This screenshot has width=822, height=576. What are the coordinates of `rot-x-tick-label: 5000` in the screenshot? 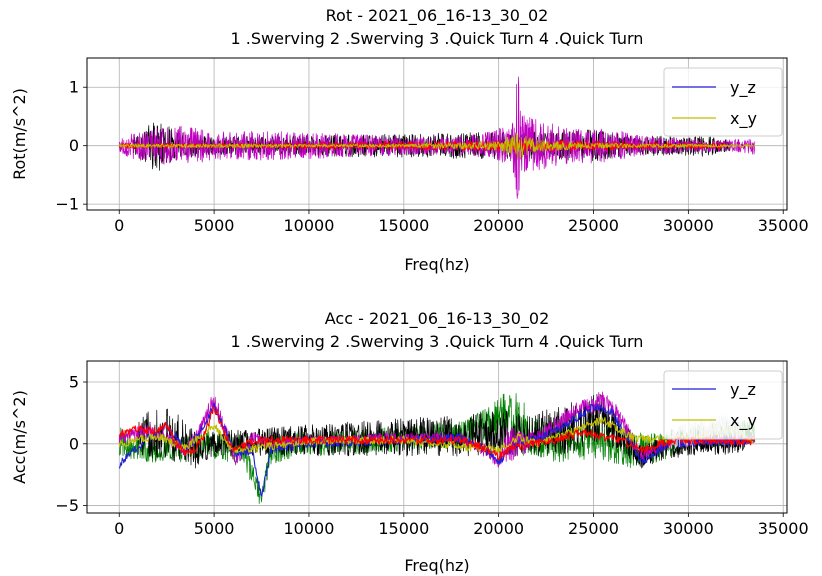 It's located at (214, 225).